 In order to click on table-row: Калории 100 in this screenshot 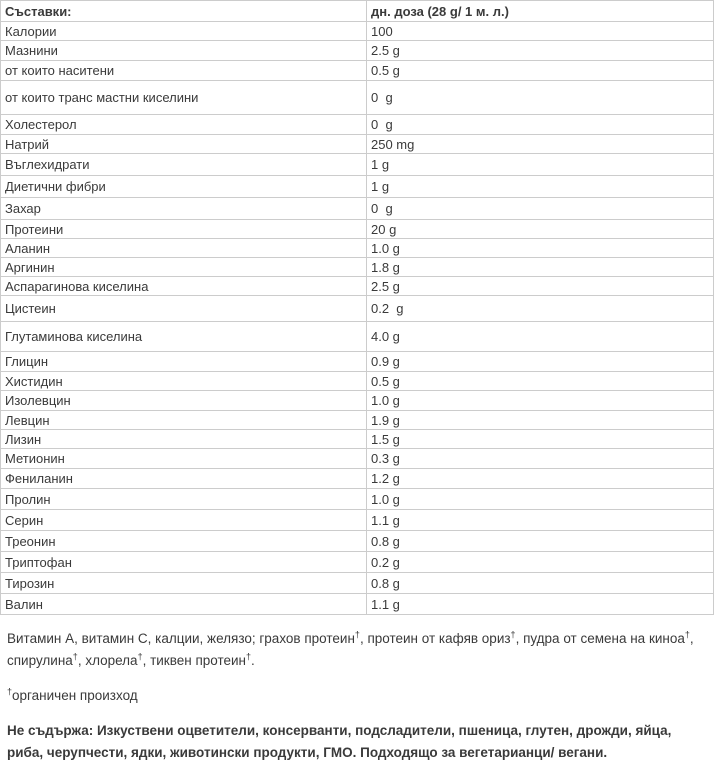, I will do `click(357, 31)`.